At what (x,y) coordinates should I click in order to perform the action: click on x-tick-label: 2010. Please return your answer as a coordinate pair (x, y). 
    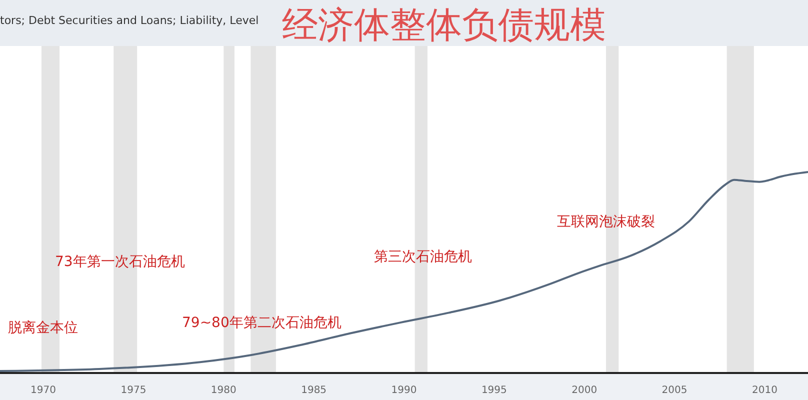
    Looking at the image, I should click on (765, 390).